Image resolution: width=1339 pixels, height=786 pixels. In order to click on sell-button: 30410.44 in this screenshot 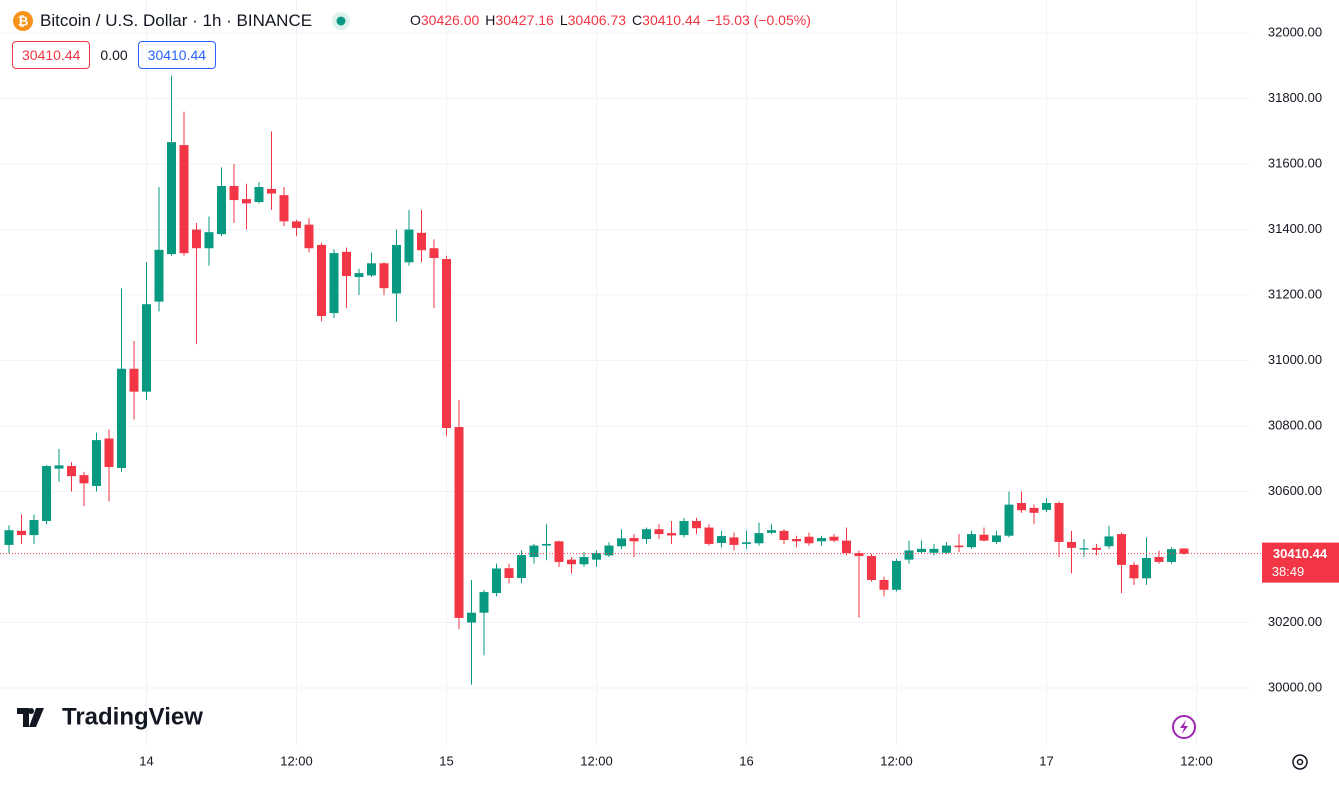, I will do `click(51, 55)`.